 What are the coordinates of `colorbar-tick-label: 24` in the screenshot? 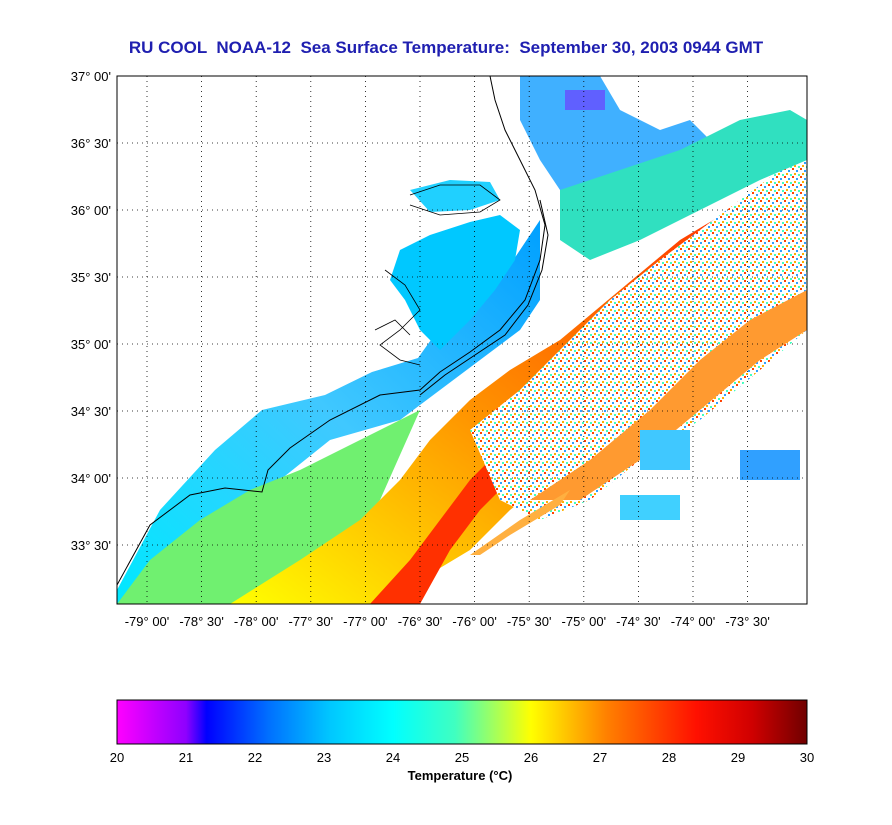 It's located at (393, 757).